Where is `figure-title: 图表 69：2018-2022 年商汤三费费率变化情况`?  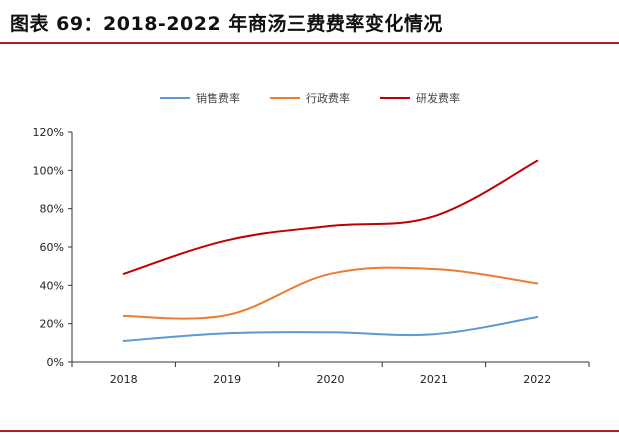
figure-title: 图表 69：2018-2022 年商汤三费费率变化情况 is located at coordinates (226, 24).